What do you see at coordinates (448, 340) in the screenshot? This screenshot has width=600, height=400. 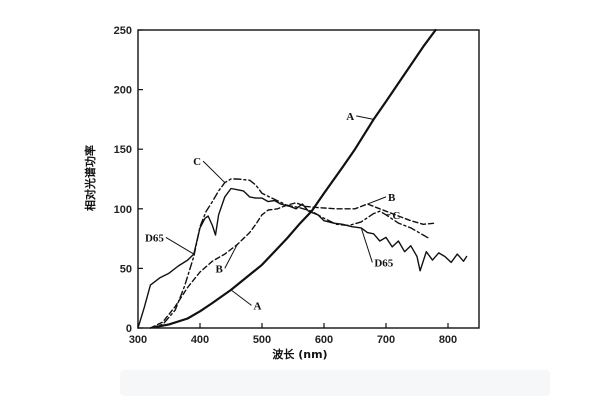 I see `x-tick-label: 800` at bounding box center [448, 340].